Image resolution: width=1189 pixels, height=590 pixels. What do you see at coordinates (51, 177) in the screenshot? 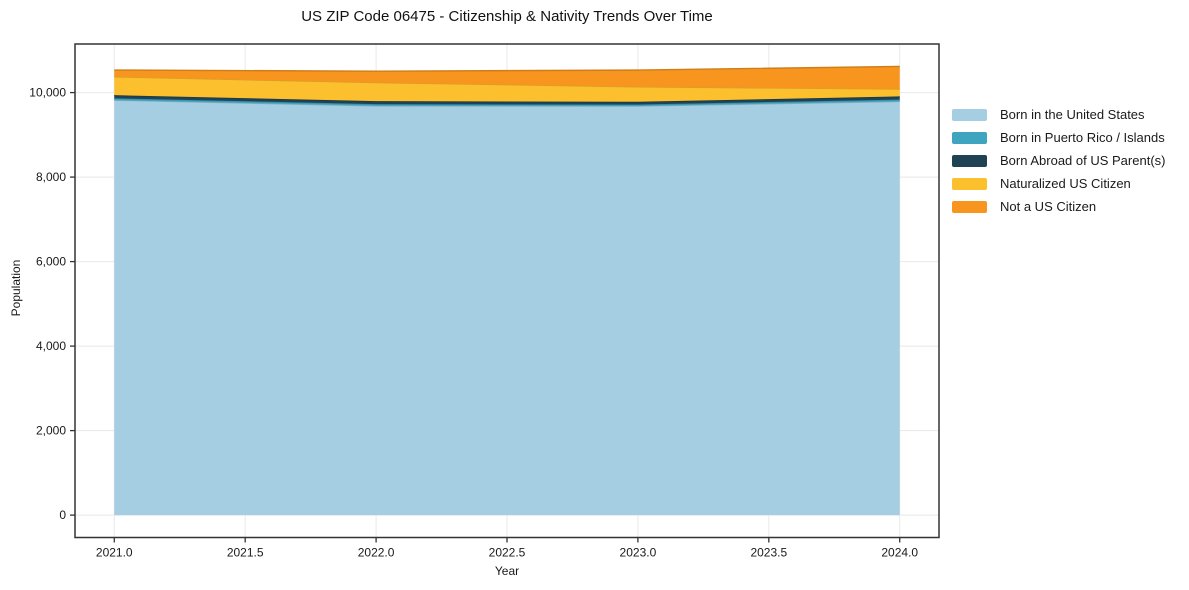
I see `y-tick-label: 8,000` at bounding box center [51, 177].